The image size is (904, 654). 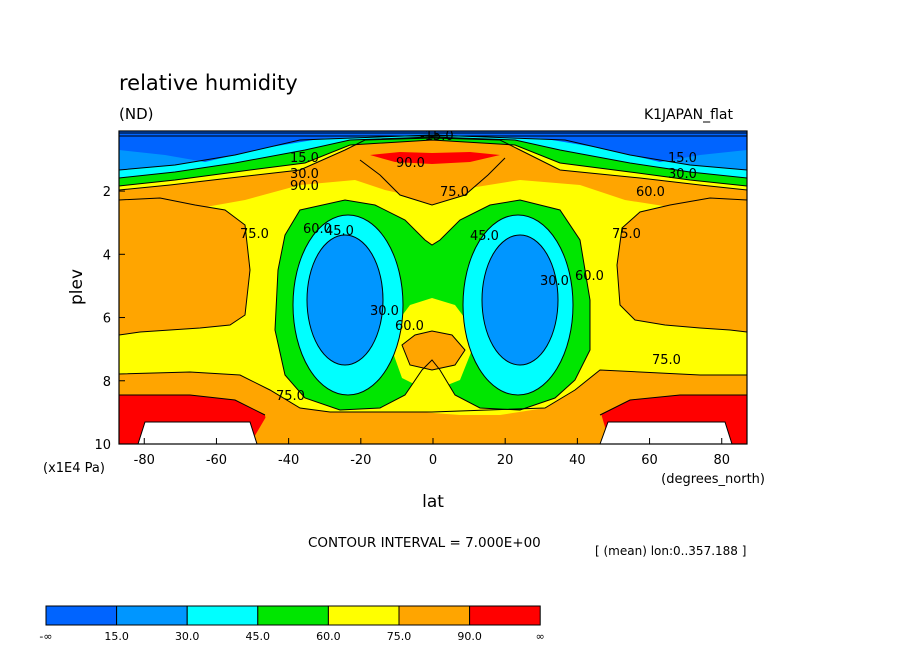 What do you see at coordinates (437, 136) in the screenshot?
I see `contour-label: -15.0` at bounding box center [437, 136].